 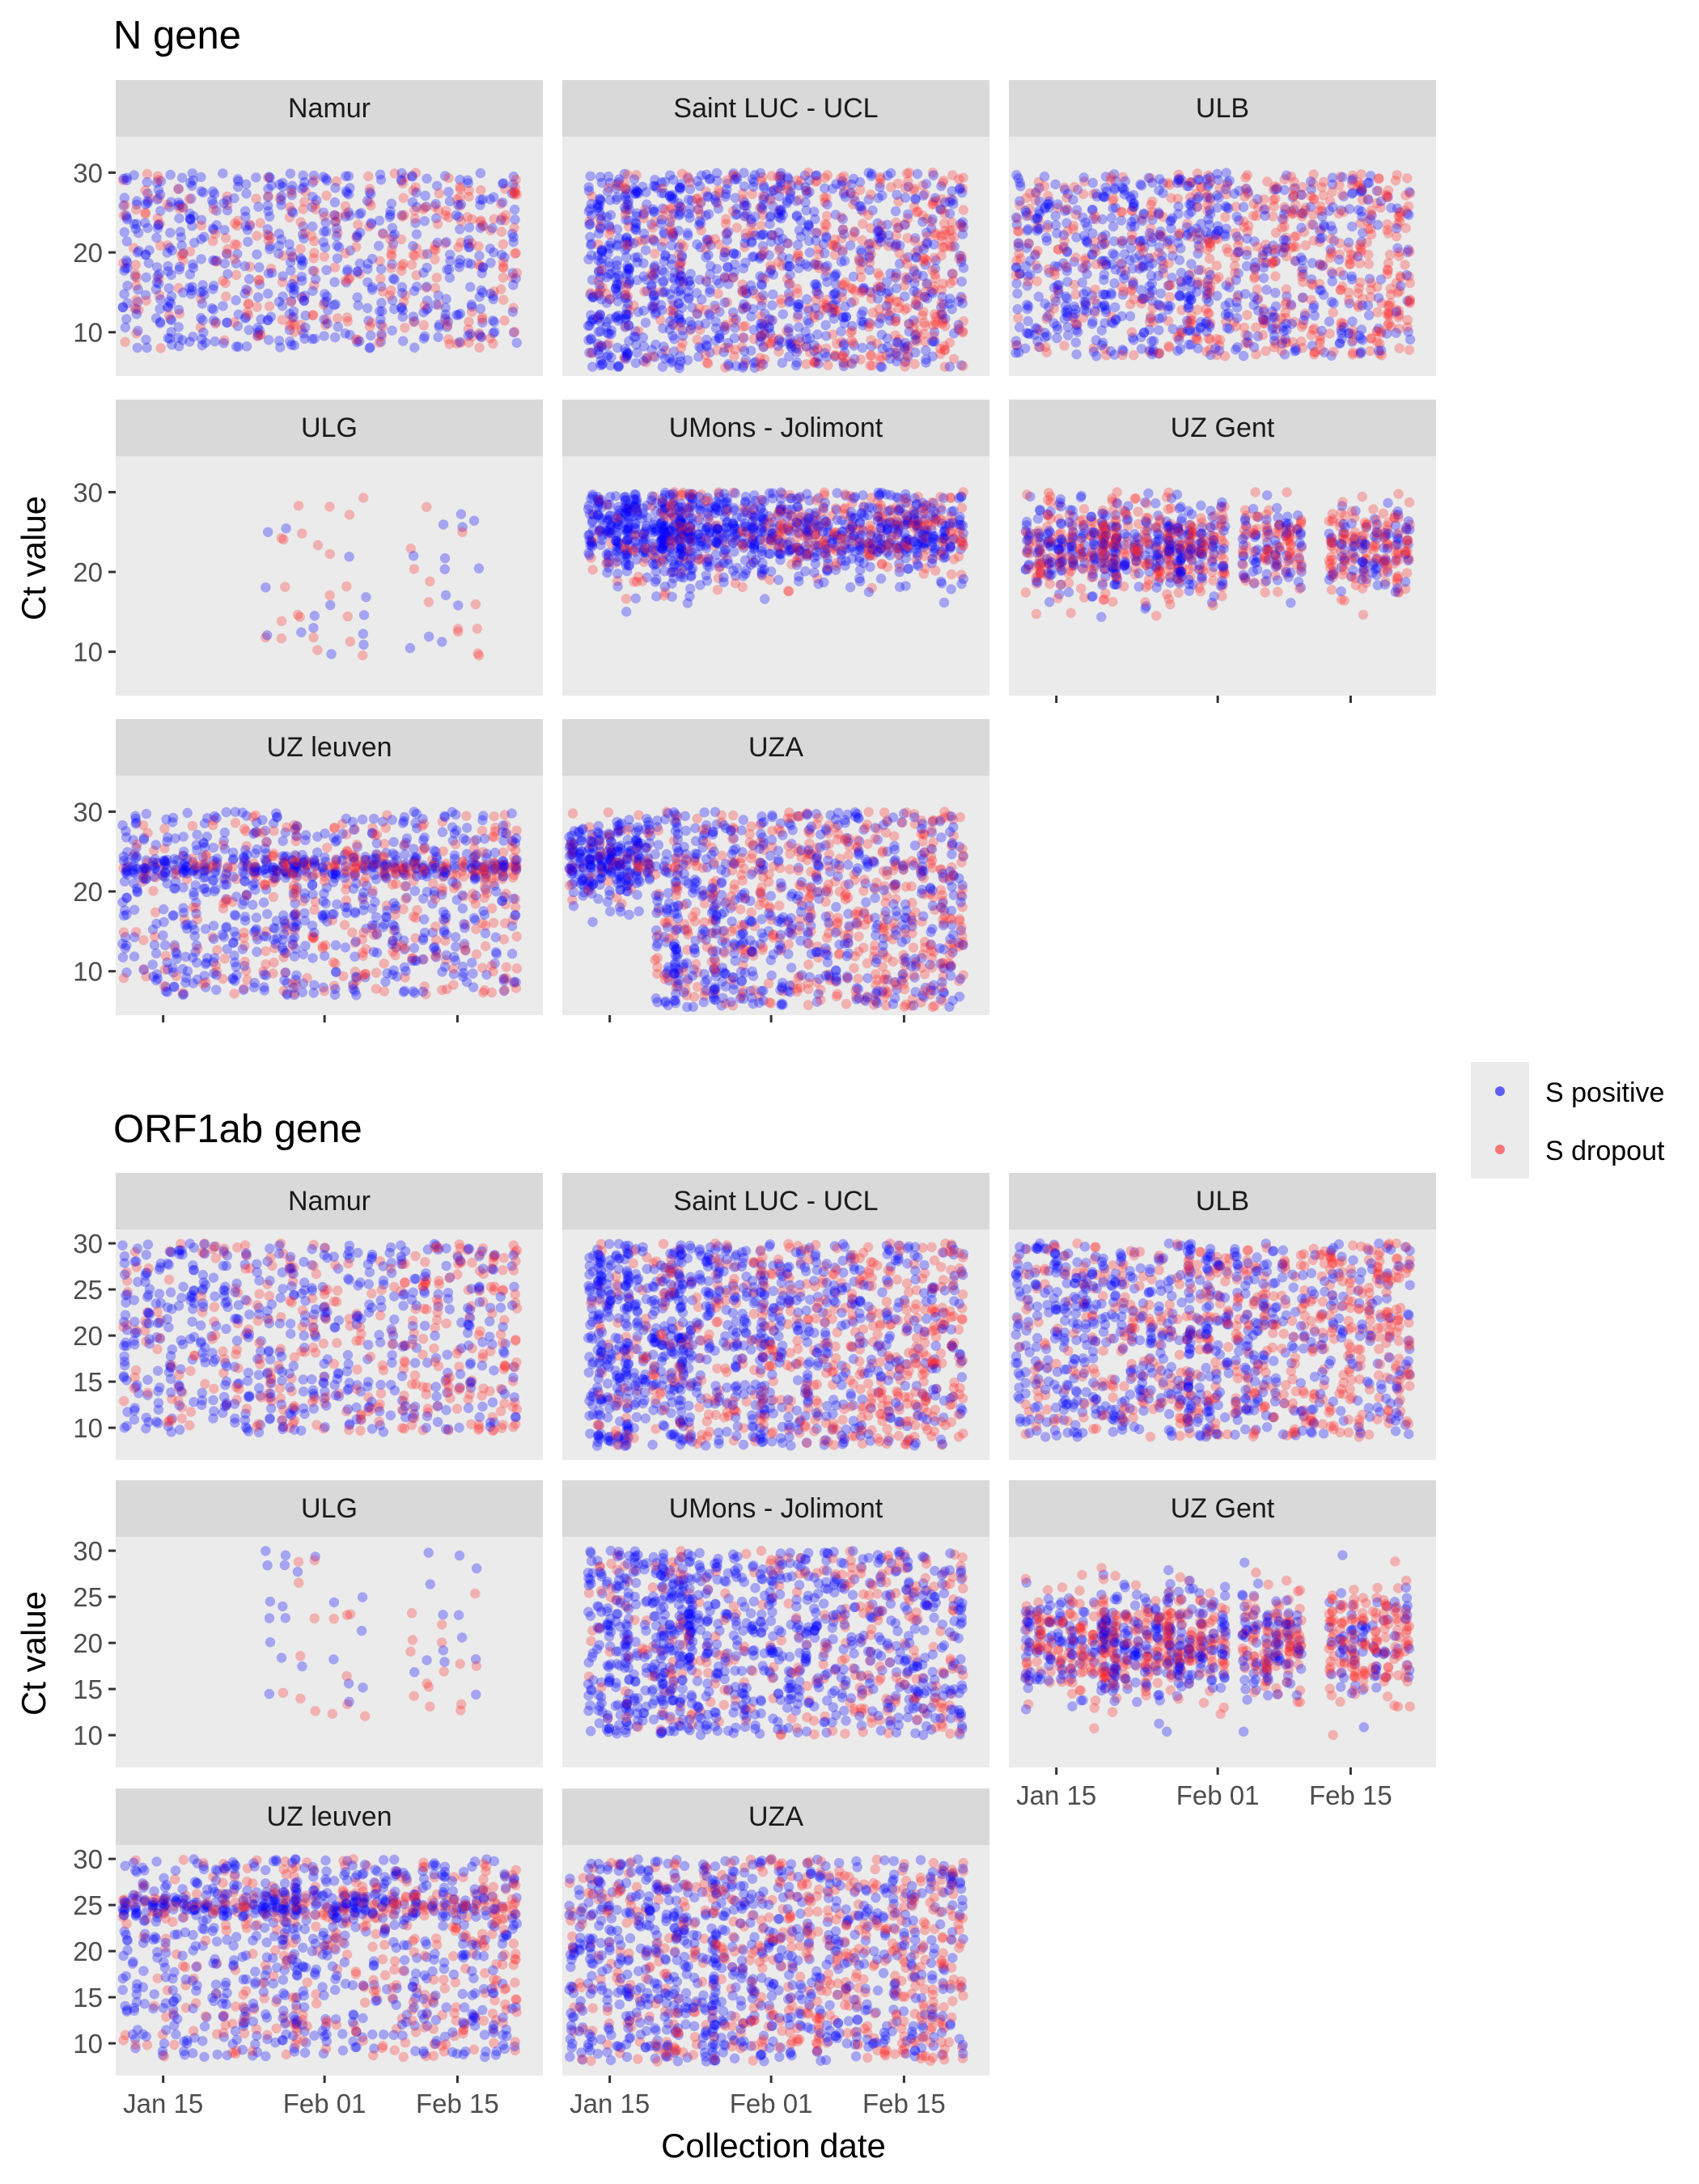 I want to click on n-gene-namur-y-tick-label: 20, so click(x=88, y=253).